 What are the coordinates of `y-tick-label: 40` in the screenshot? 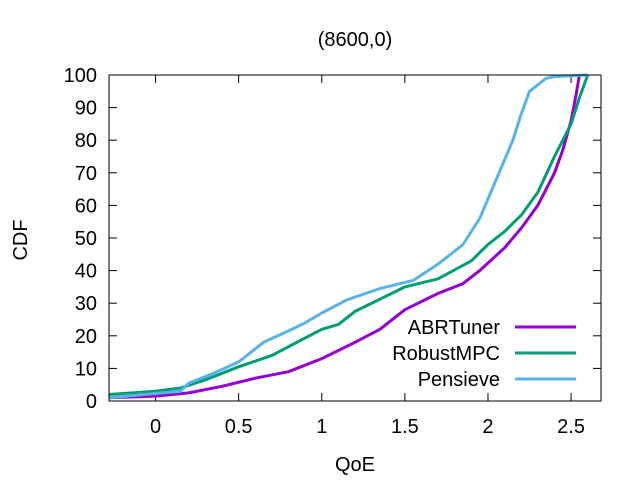 It's located at (86, 272).